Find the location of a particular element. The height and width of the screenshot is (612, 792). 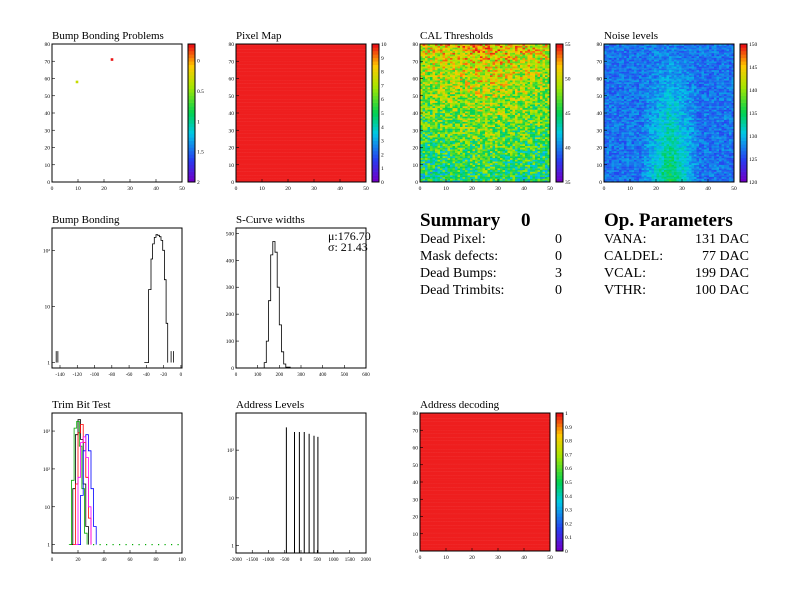

y-tick-label: 10 is located at coordinates (48, 166).